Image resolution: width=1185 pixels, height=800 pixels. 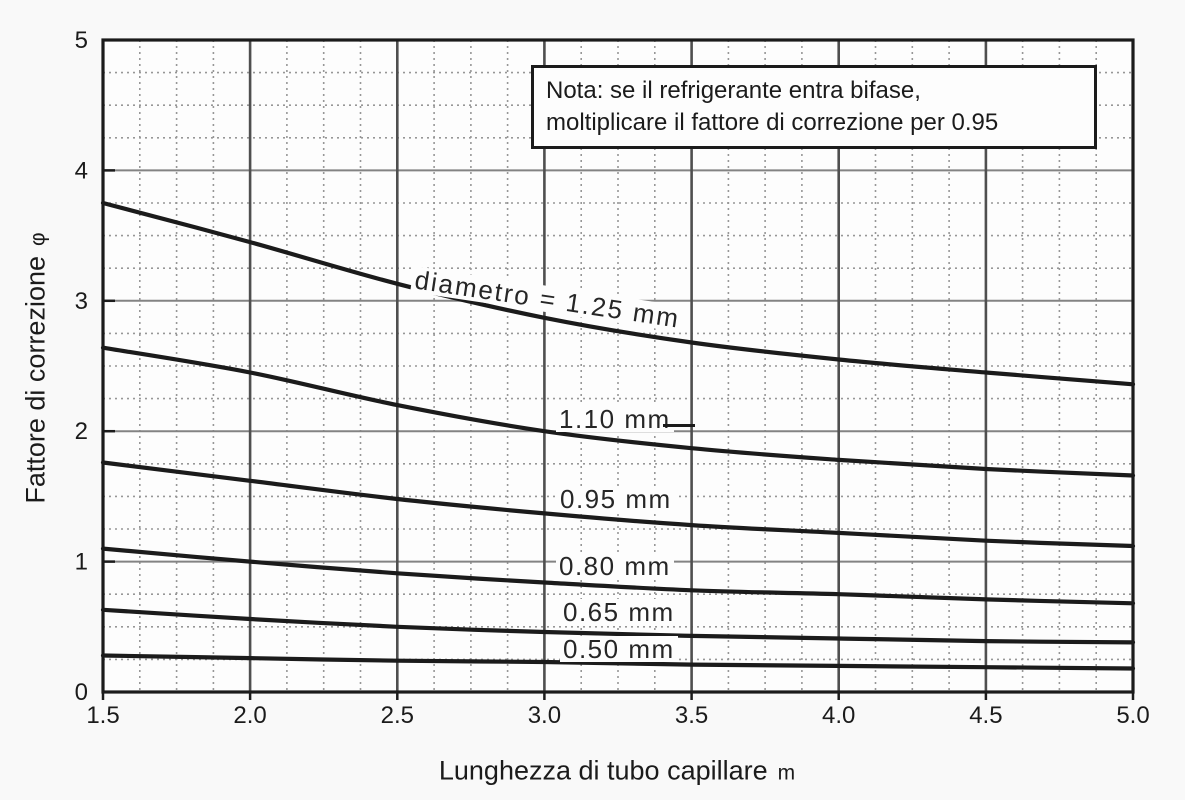 I want to click on y-axis-title: Fattore di correzione φ, so click(x=36, y=367).